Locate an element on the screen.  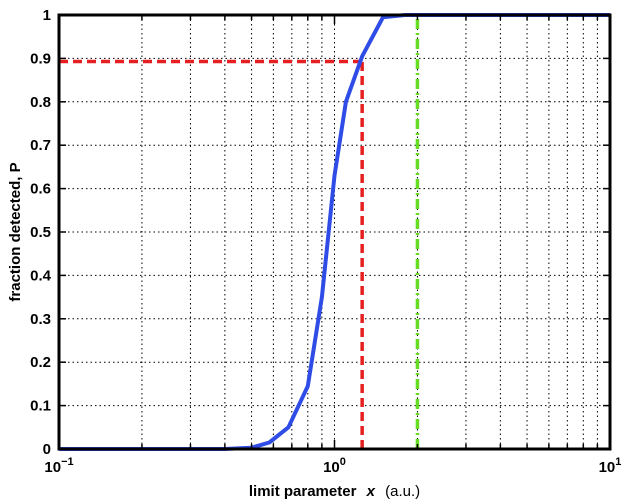
x-tick-label: 10⁰ is located at coordinates (334, 466).